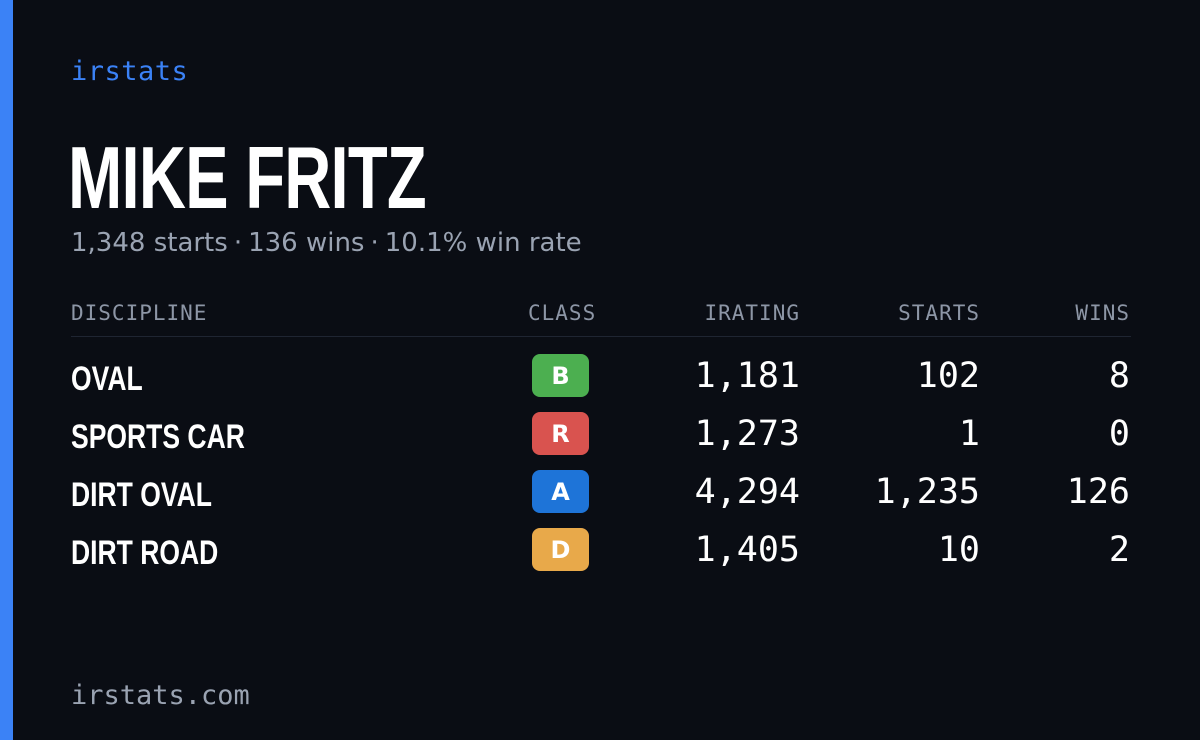 This screenshot has height=740, width=1200. What do you see at coordinates (562, 313) in the screenshot?
I see `header-class: CLASS` at bounding box center [562, 313].